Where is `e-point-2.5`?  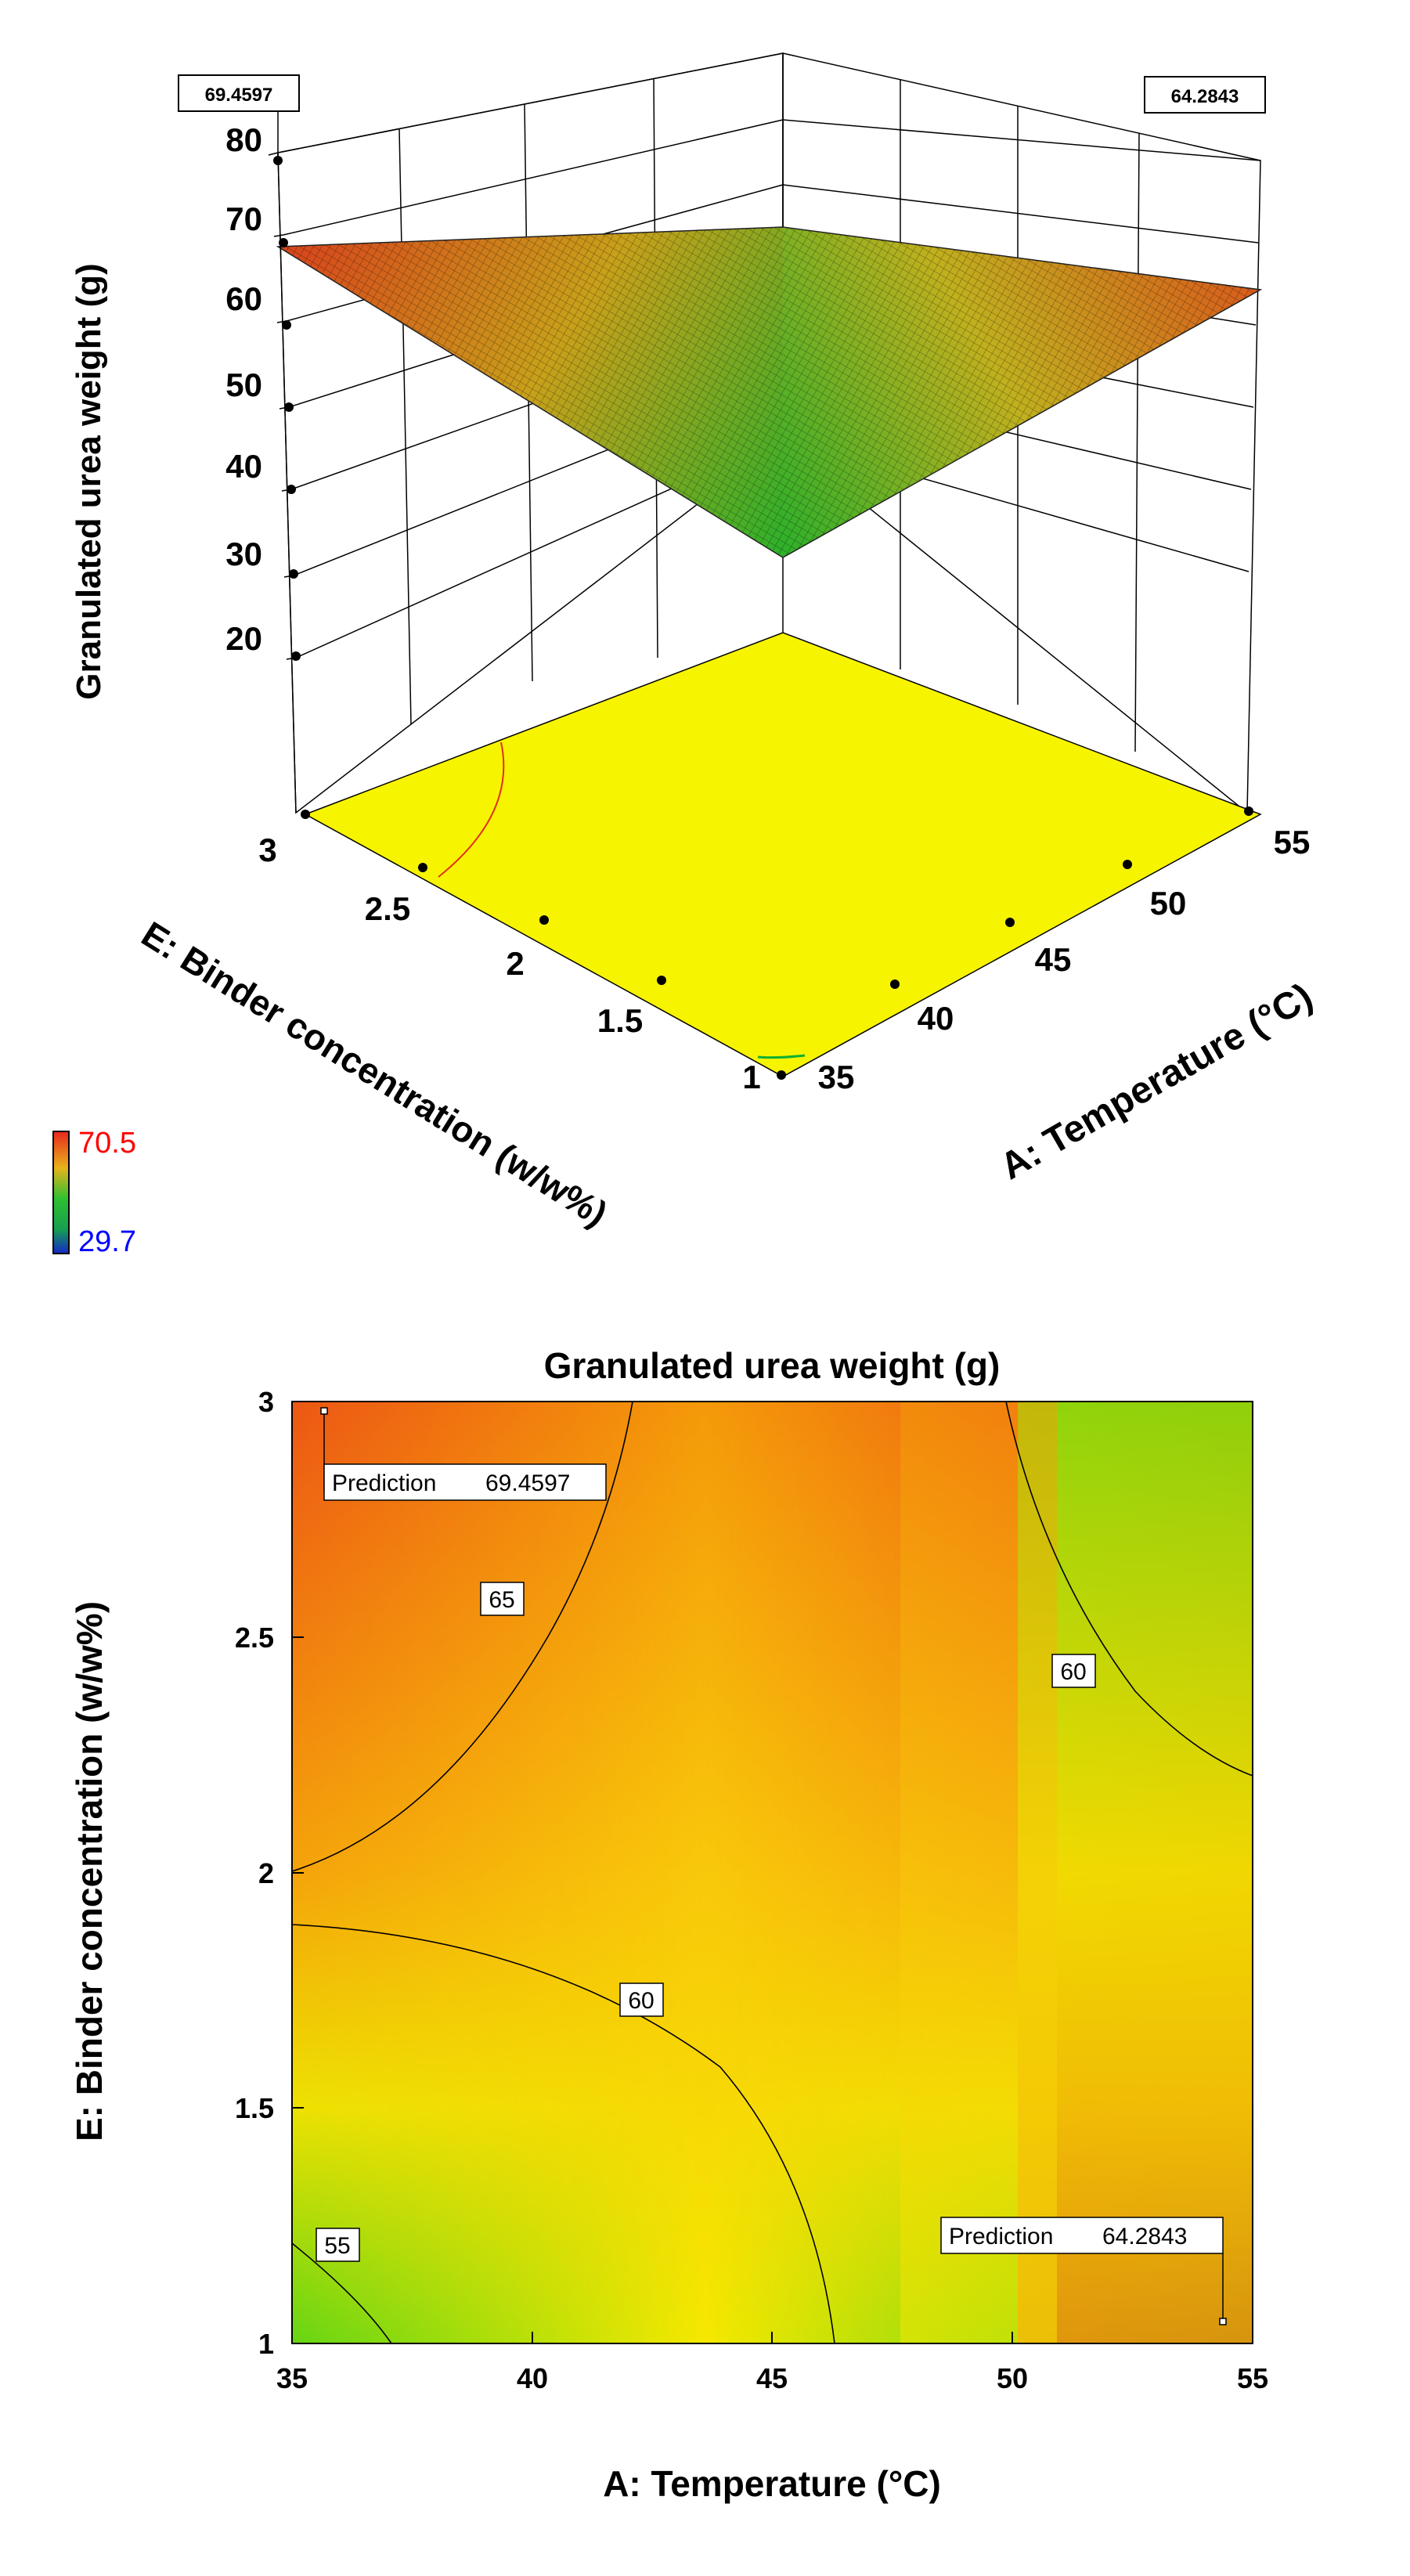
e-point-2.5 is located at coordinates (422, 868).